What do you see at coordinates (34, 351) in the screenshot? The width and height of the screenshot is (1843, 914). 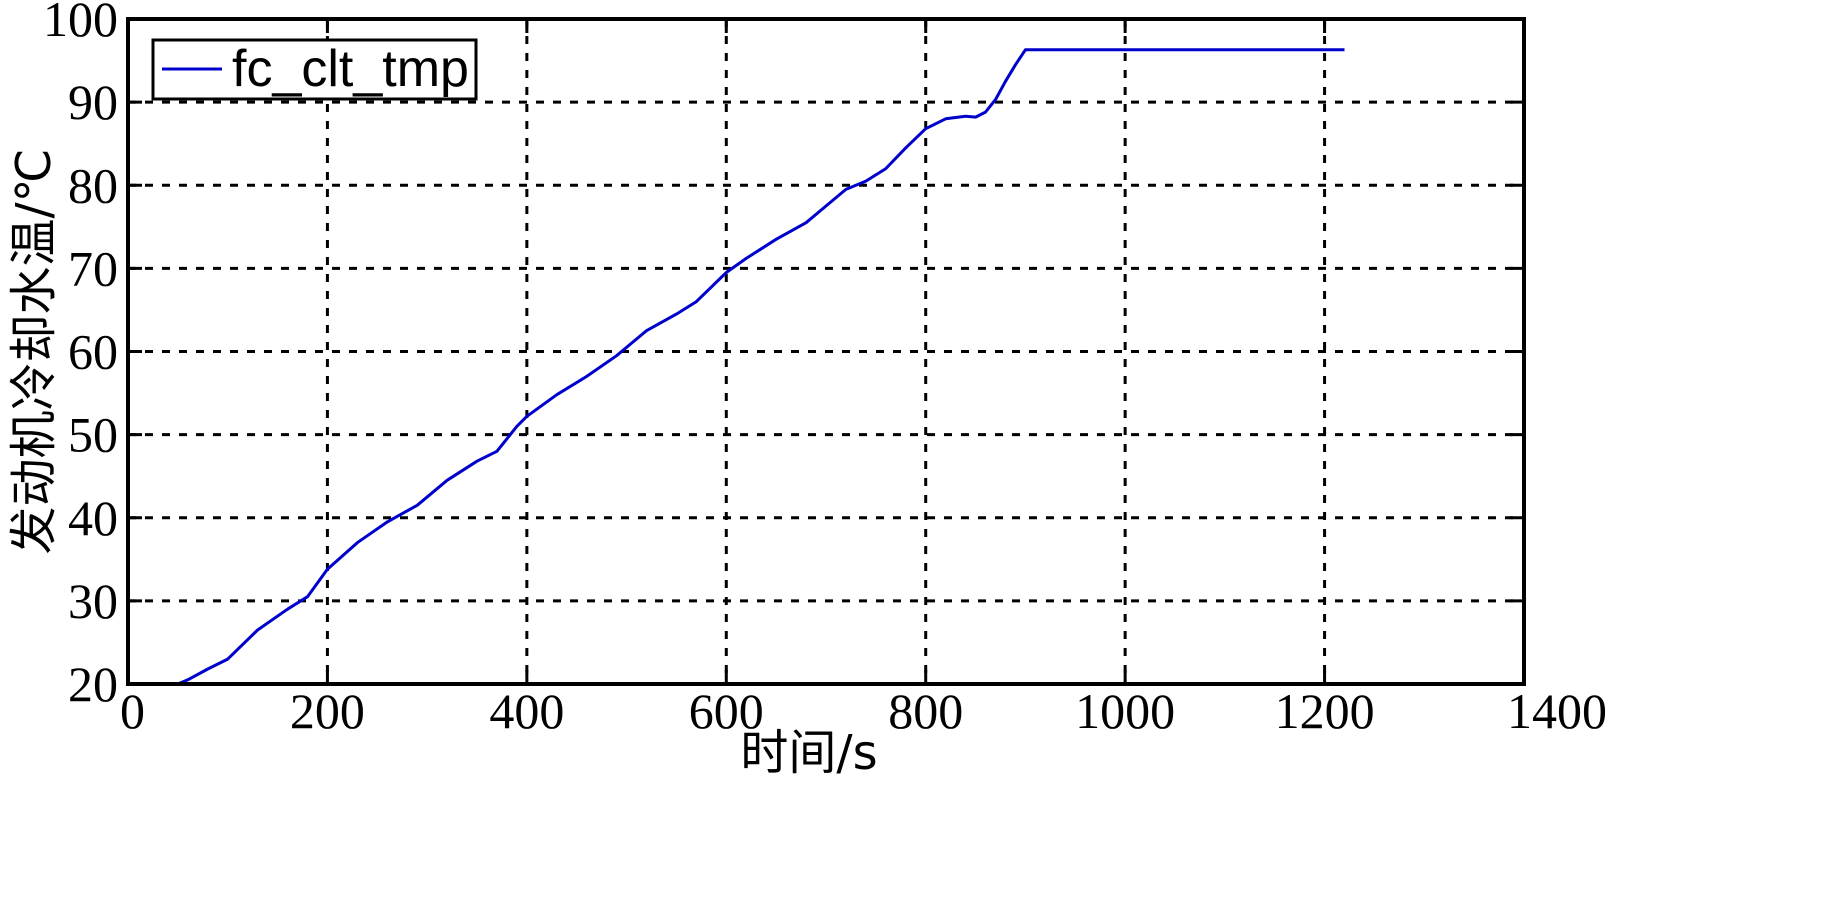 I see `y-axis-title: 发动机冷却水温/℃` at bounding box center [34, 351].